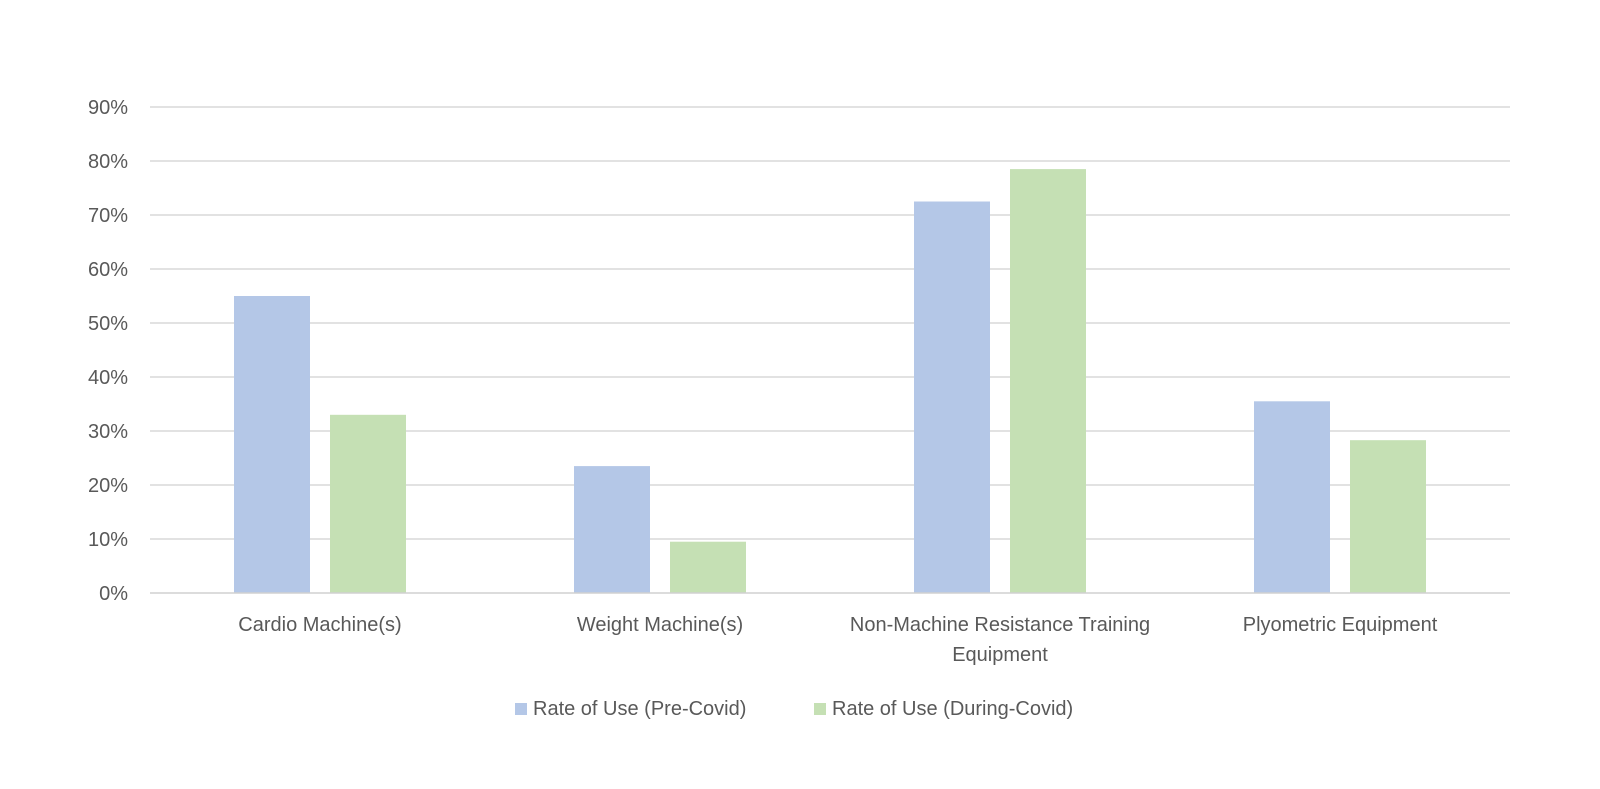  What do you see at coordinates (108, 432) in the screenshot?
I see `y-tick-label: 30%` at bounding box center [108, 432].